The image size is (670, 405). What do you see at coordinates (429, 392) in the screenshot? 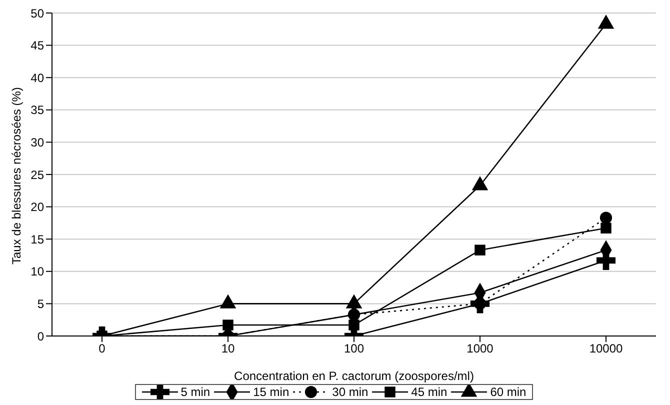
I see `legend-label: 45 min` at bounding box center [429, 392].